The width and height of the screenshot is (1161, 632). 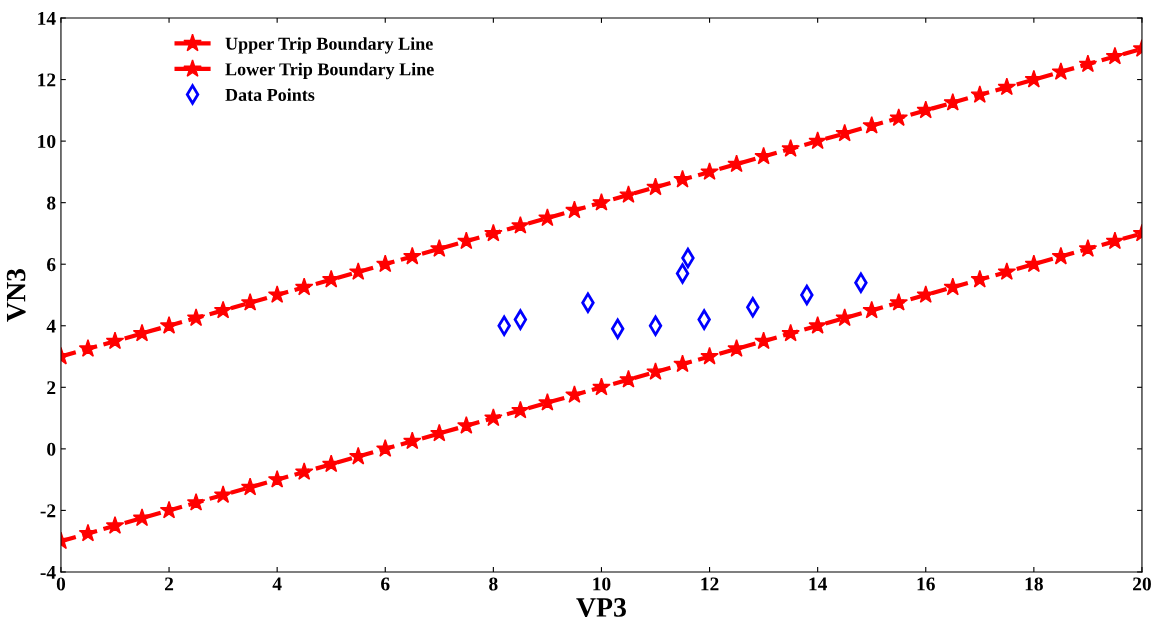 I want to click on x-tick-label: 8, so click(x=493, y=584).